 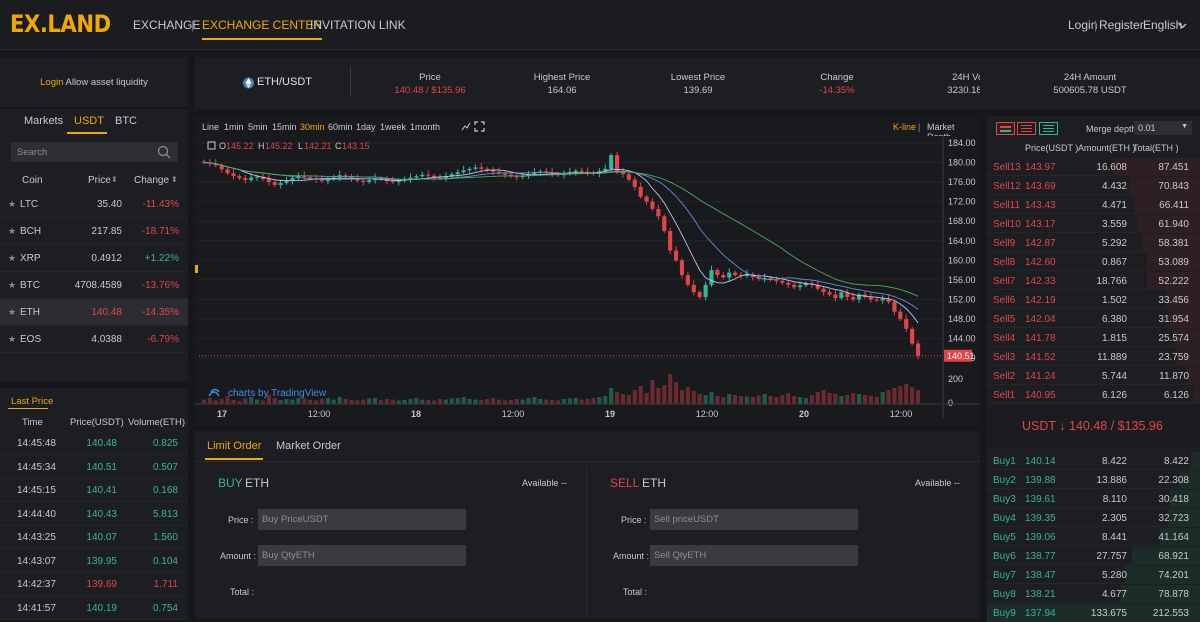 I want to click on ask-row: Sell8 142.60 0.867 53.089, so click(x=1093, y=262).